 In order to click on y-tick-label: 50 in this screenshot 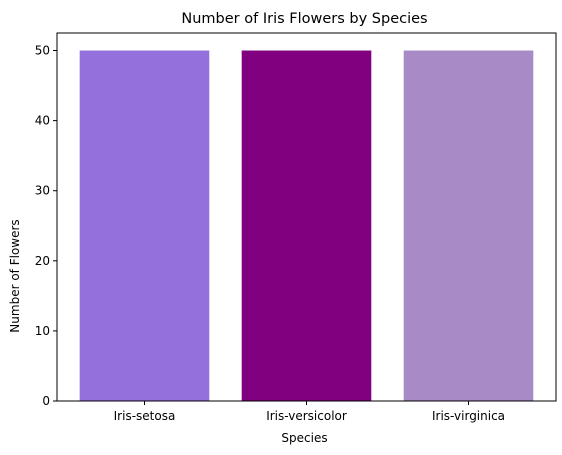, I will do `click(42, 51)`.